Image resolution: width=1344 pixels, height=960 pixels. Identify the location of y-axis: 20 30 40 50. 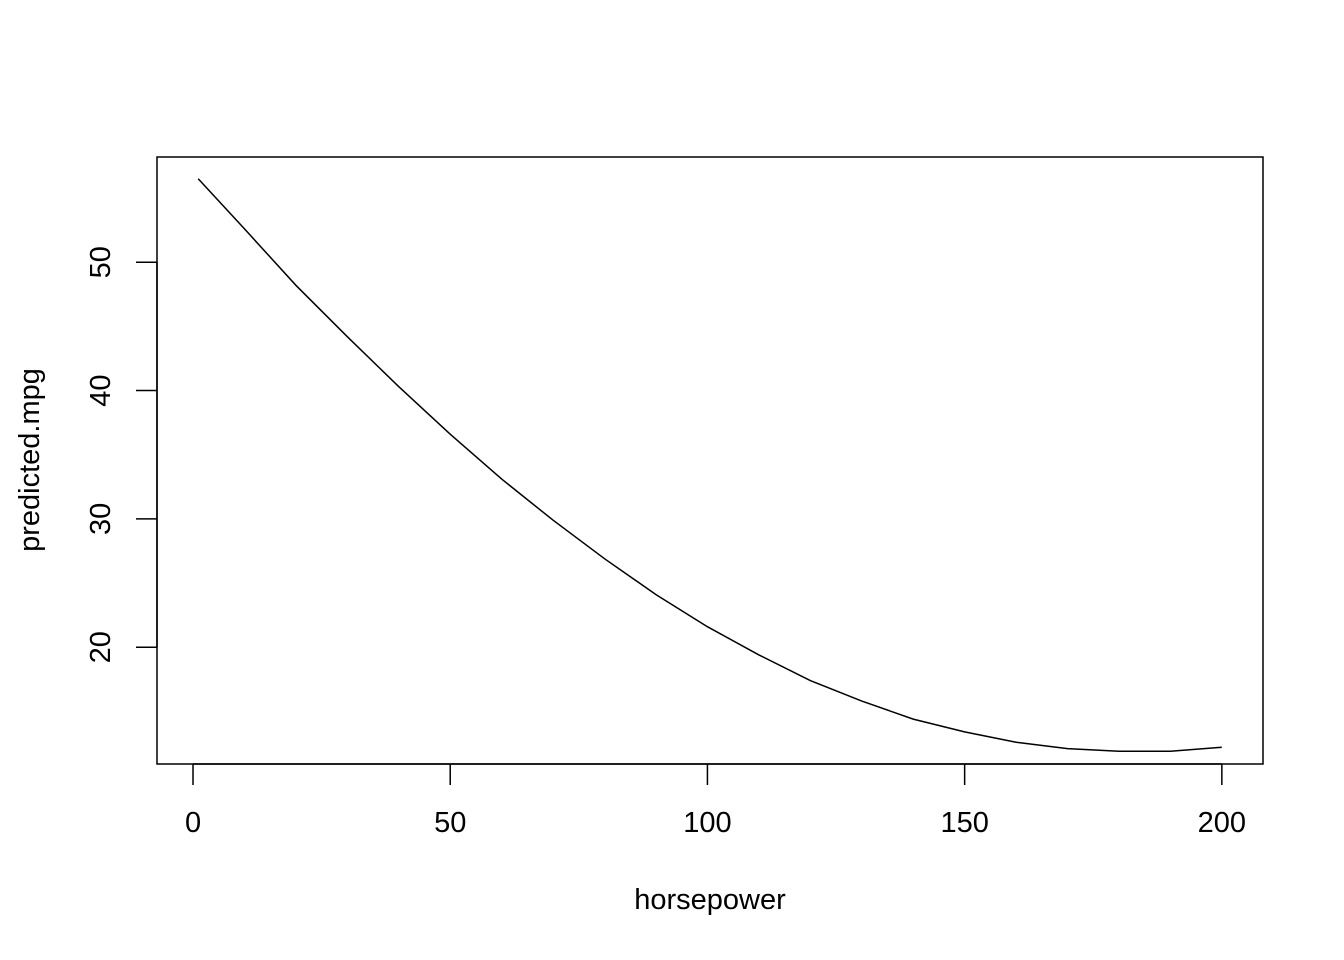
(121, 454).